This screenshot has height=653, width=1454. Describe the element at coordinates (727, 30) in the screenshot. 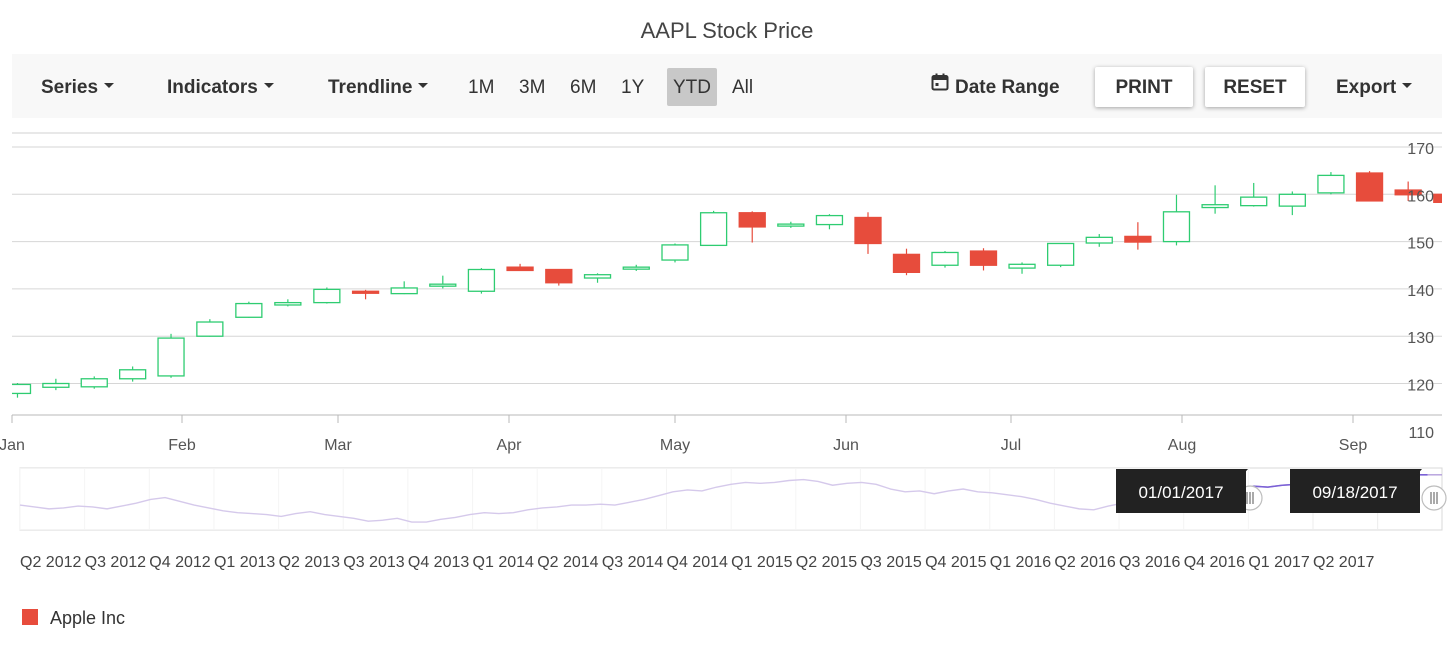

I see `chart-title: AAPL Stock Price` at that location.